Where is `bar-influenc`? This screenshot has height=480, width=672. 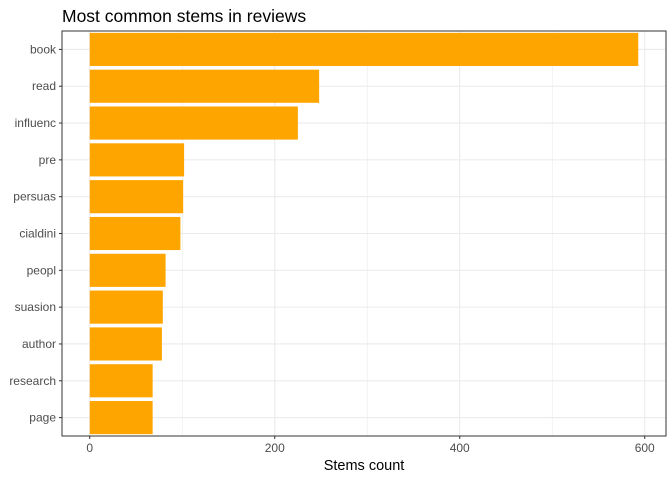
bar-influenc is located at coordinates (193, 123).